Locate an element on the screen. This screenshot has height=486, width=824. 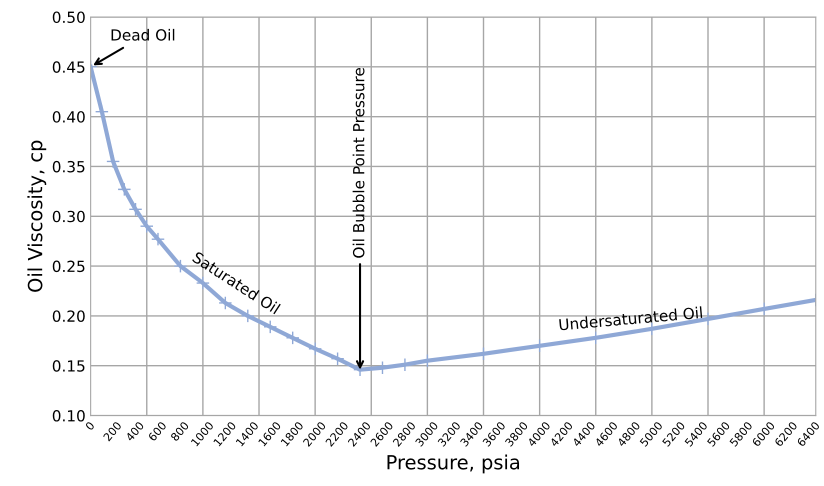
annotation: Dead Oil is located at coordinates (143, 34).